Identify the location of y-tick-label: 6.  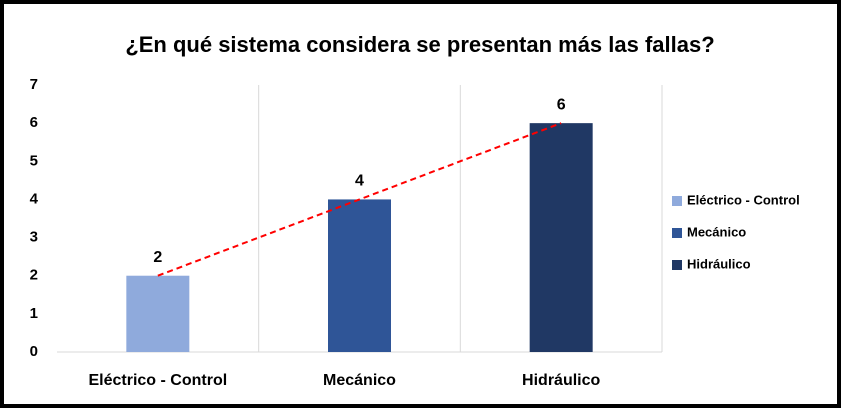
(34, 122).